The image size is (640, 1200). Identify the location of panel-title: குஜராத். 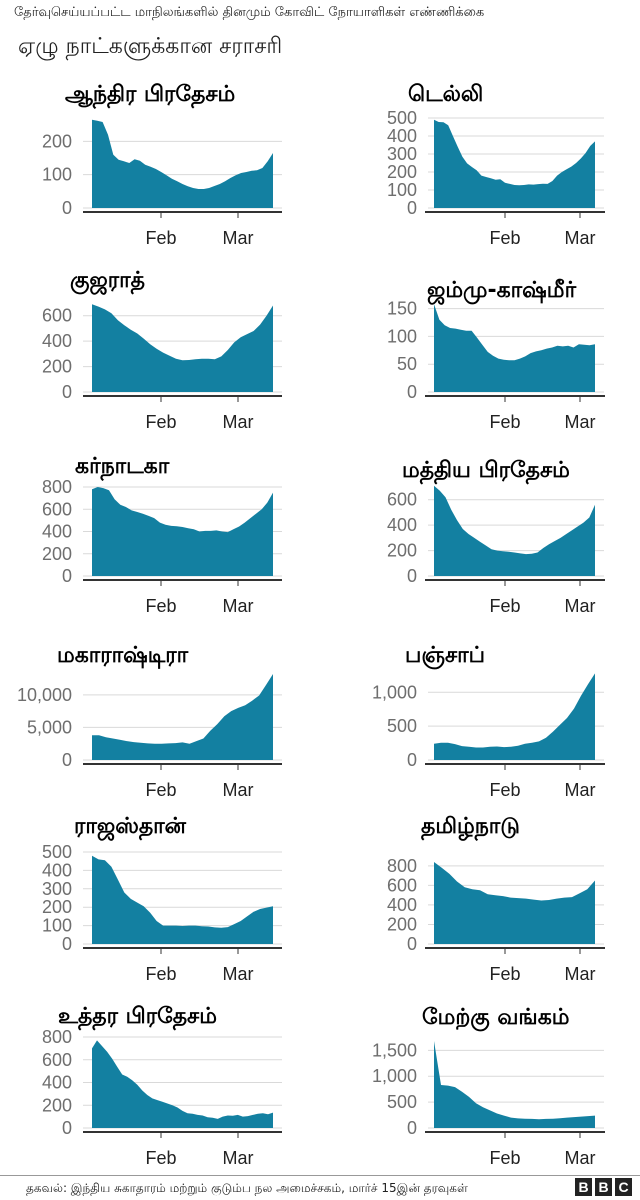
(107, 280).